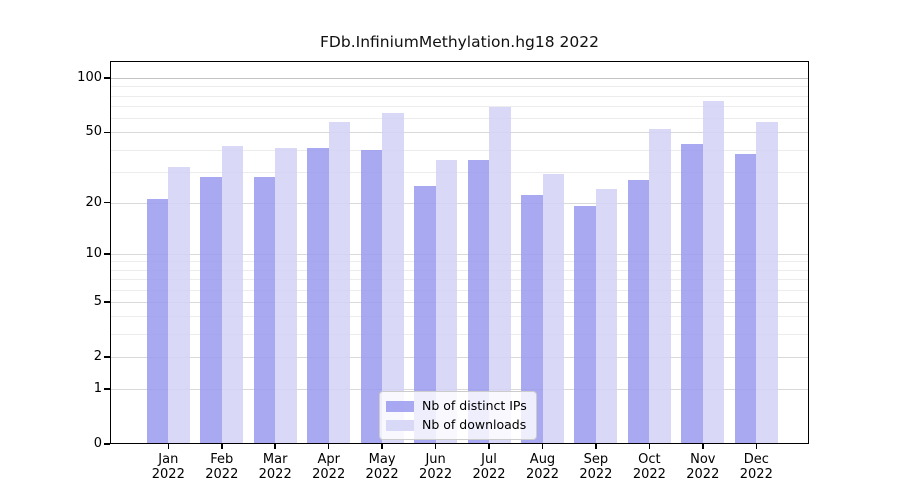 The width and height of the screenshot is (900, 500). Describe the element at coordinates (474, 424) in the screenshot. I see `legend-label-downloads: Nb of downloads` at that location.